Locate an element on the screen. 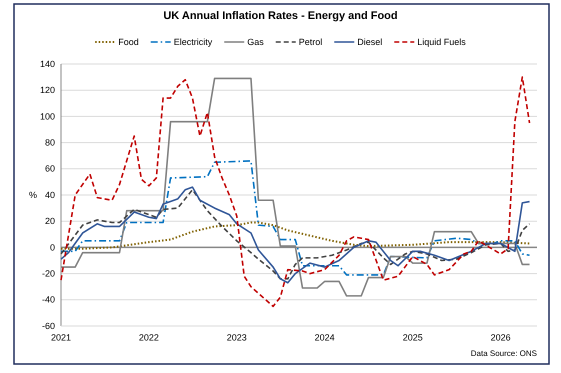  chart-title: UK Annual Inflation Rates - Energy and Food is located at coordinates (280, 16).